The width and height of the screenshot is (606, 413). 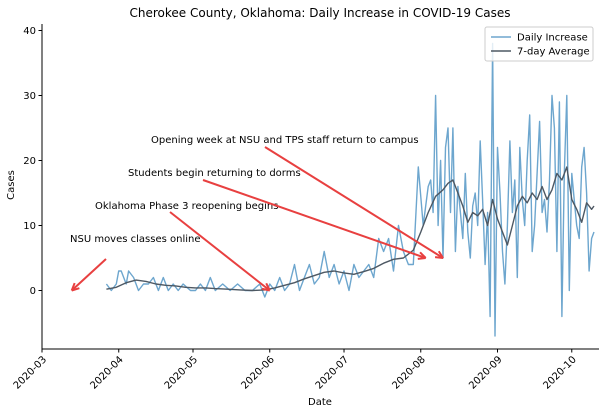 What do you see at coordinates (214, 173) in the screenshot?
I see `annotation-dorms: Students begin returning to dorms` at bounding box center [214, 173].